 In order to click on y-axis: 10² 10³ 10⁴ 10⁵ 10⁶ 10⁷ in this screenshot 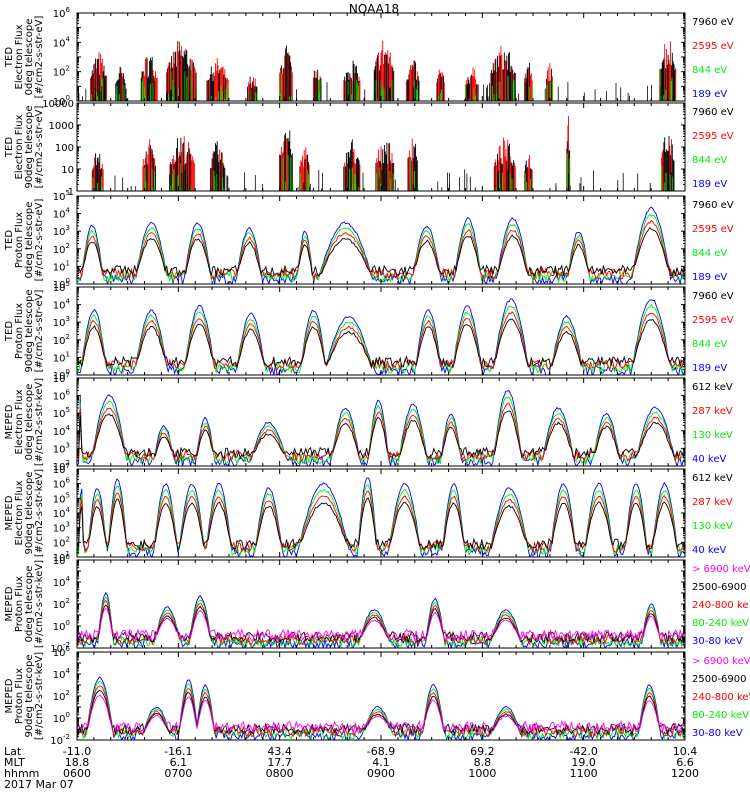, I will do `click(369, 422)`.